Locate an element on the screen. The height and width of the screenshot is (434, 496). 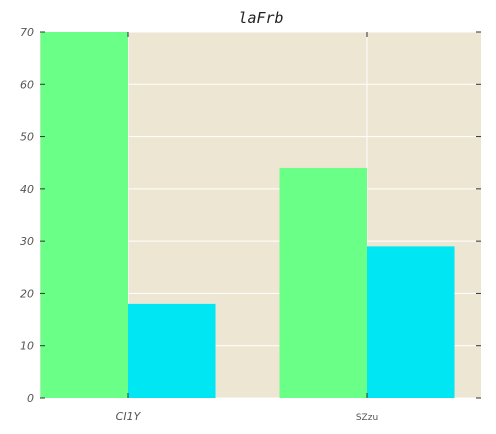
x-tick-label: CI1Y is located at coordinates (129, 416).